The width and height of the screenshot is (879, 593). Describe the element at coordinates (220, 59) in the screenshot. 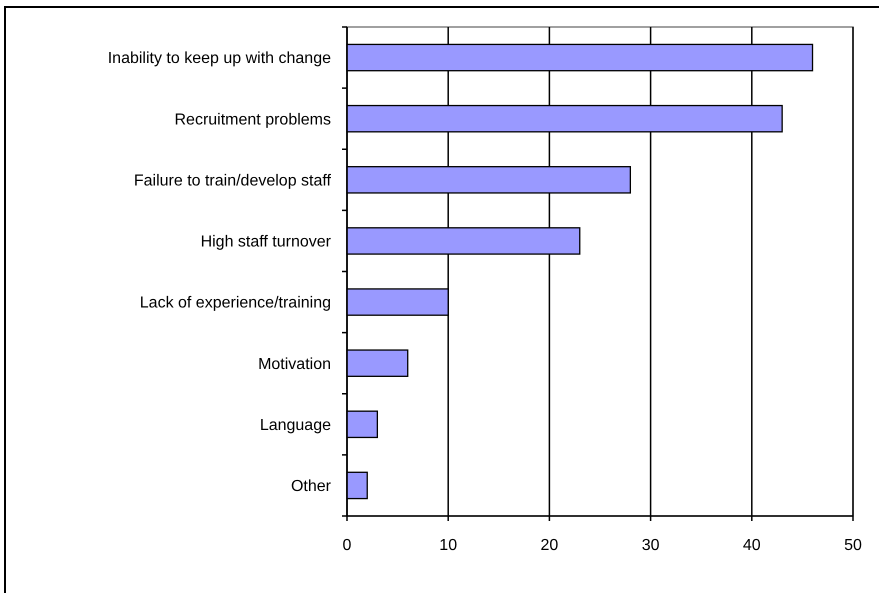

I see `y-tick-label: Inability to keep up with change` at that location.